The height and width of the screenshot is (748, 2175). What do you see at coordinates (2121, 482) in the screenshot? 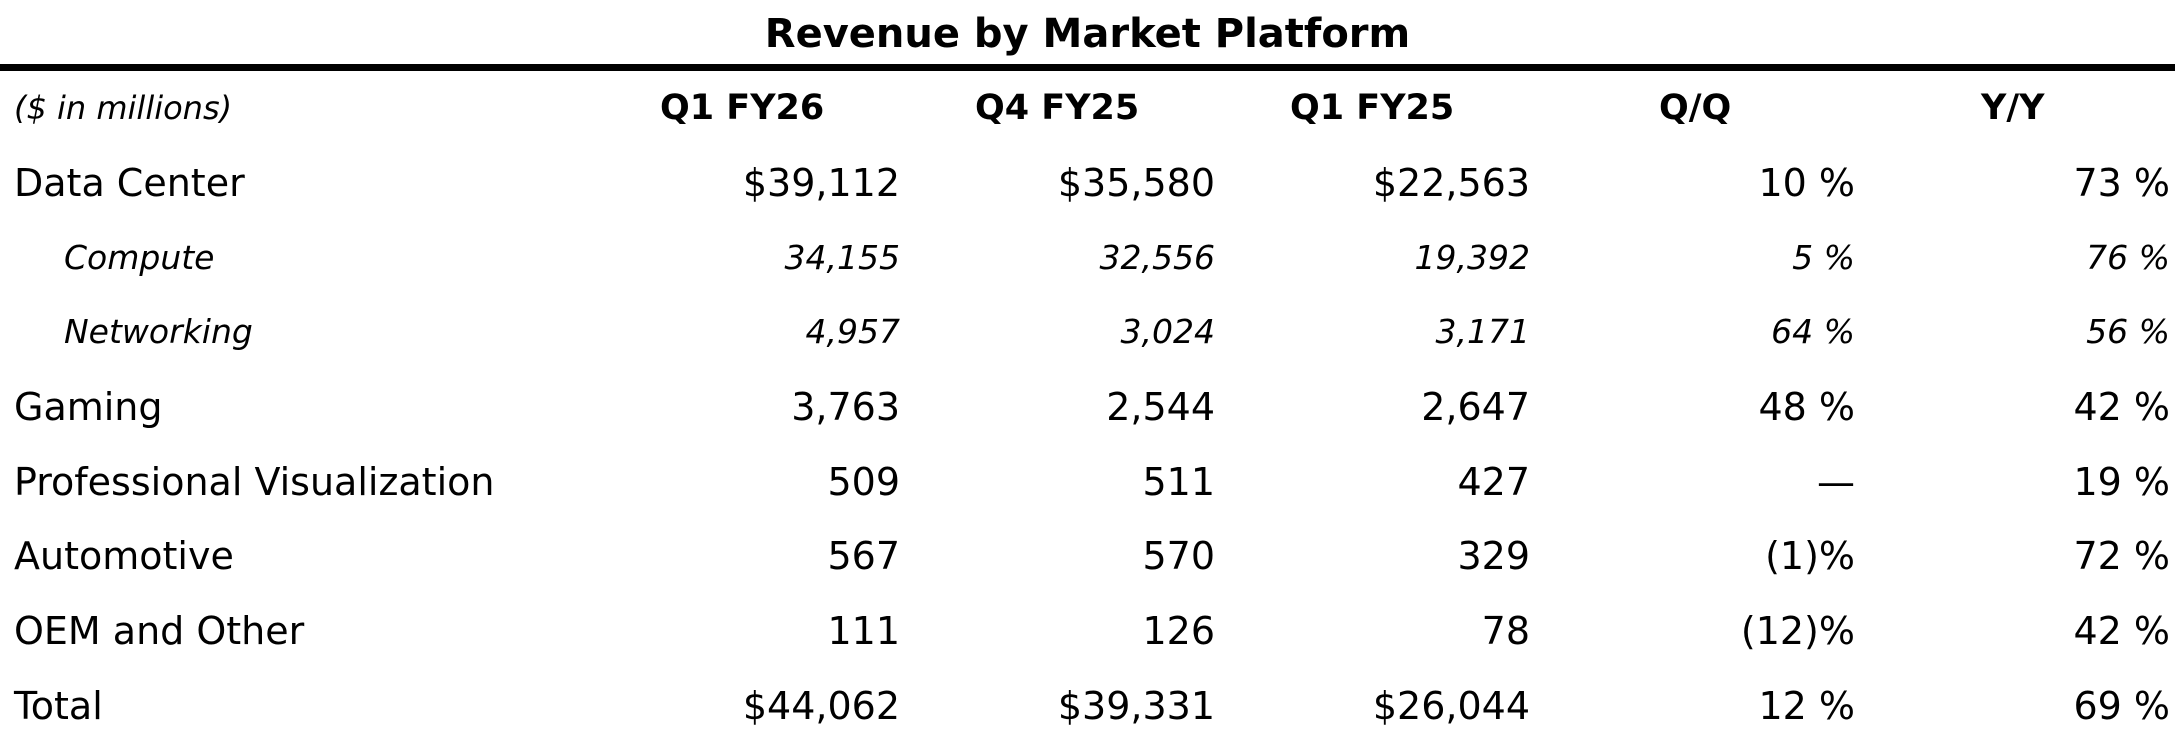
I see `cell-y-over-y: 19 %` at bounding box center [2121, 482].